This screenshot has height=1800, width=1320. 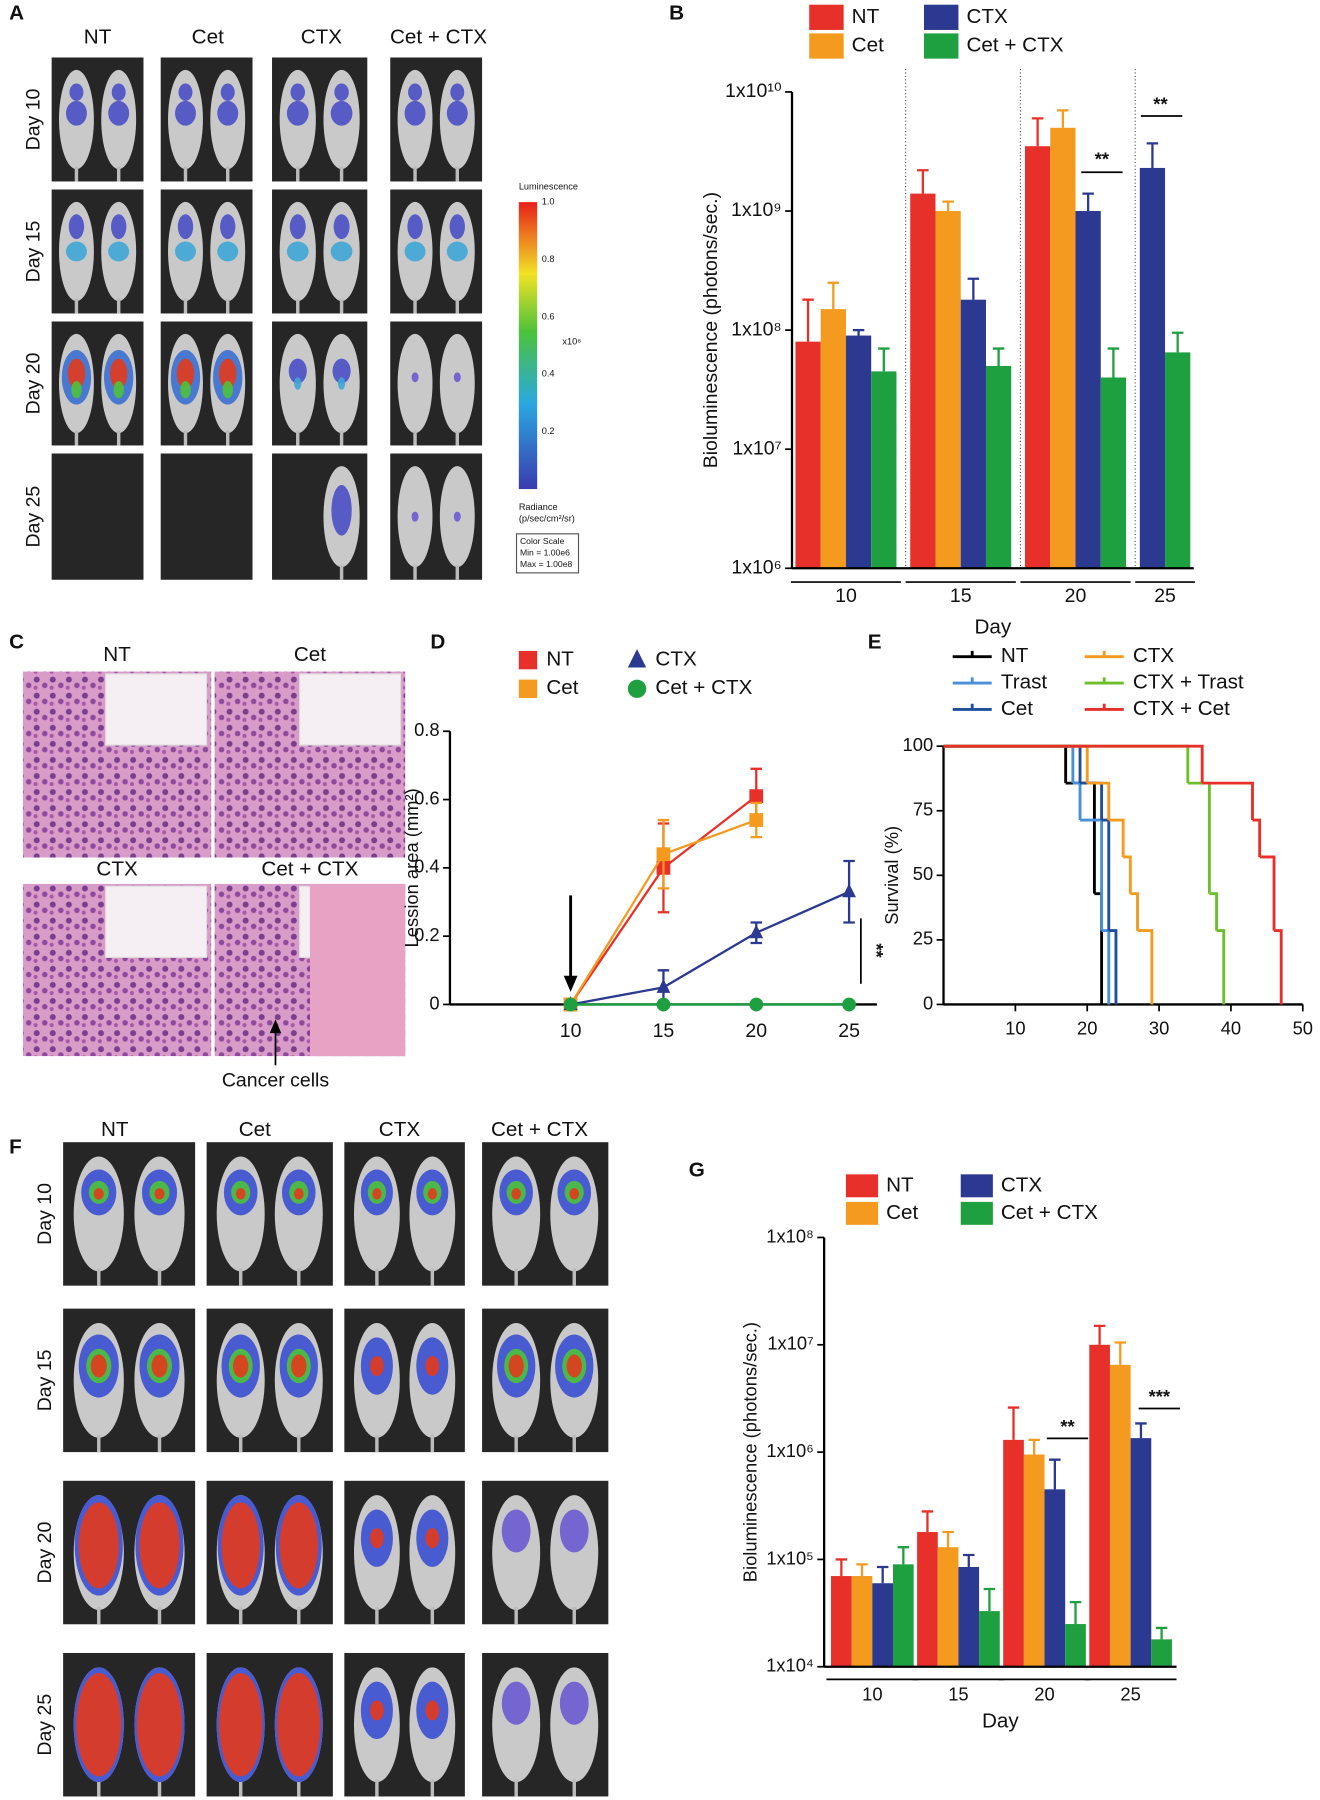 I want to click on x-tick-label: 50, so click(x=1303, y=1028).